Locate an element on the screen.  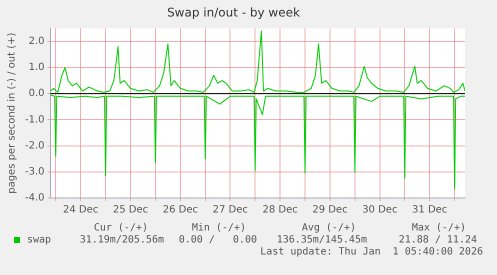
y-tick-label: 2.0 is located at coordinates (36, 42).